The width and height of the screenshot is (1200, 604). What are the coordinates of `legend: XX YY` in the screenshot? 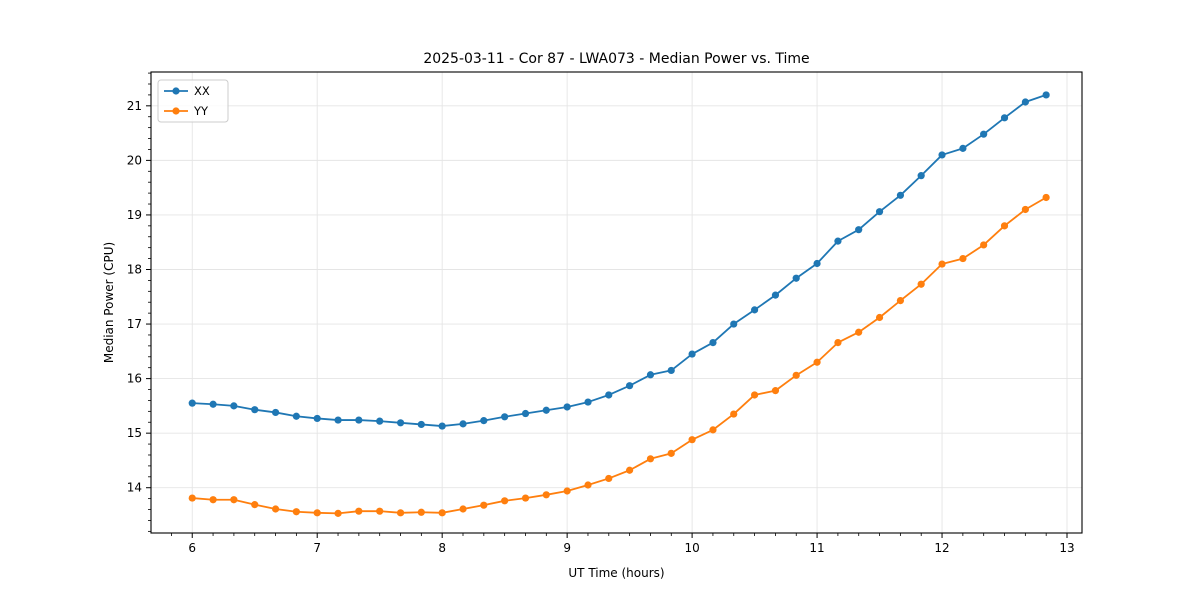 It's located at (193, 101).